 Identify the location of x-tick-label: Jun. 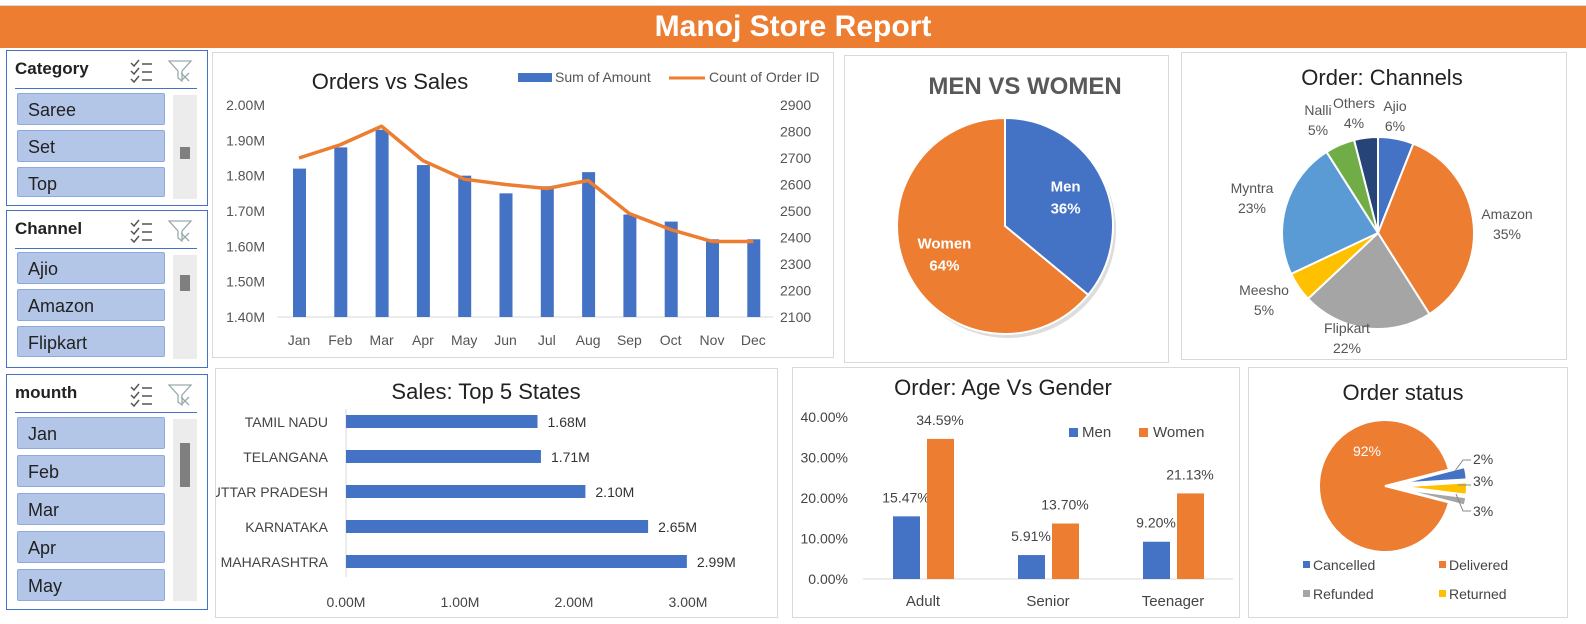
(505, 340).